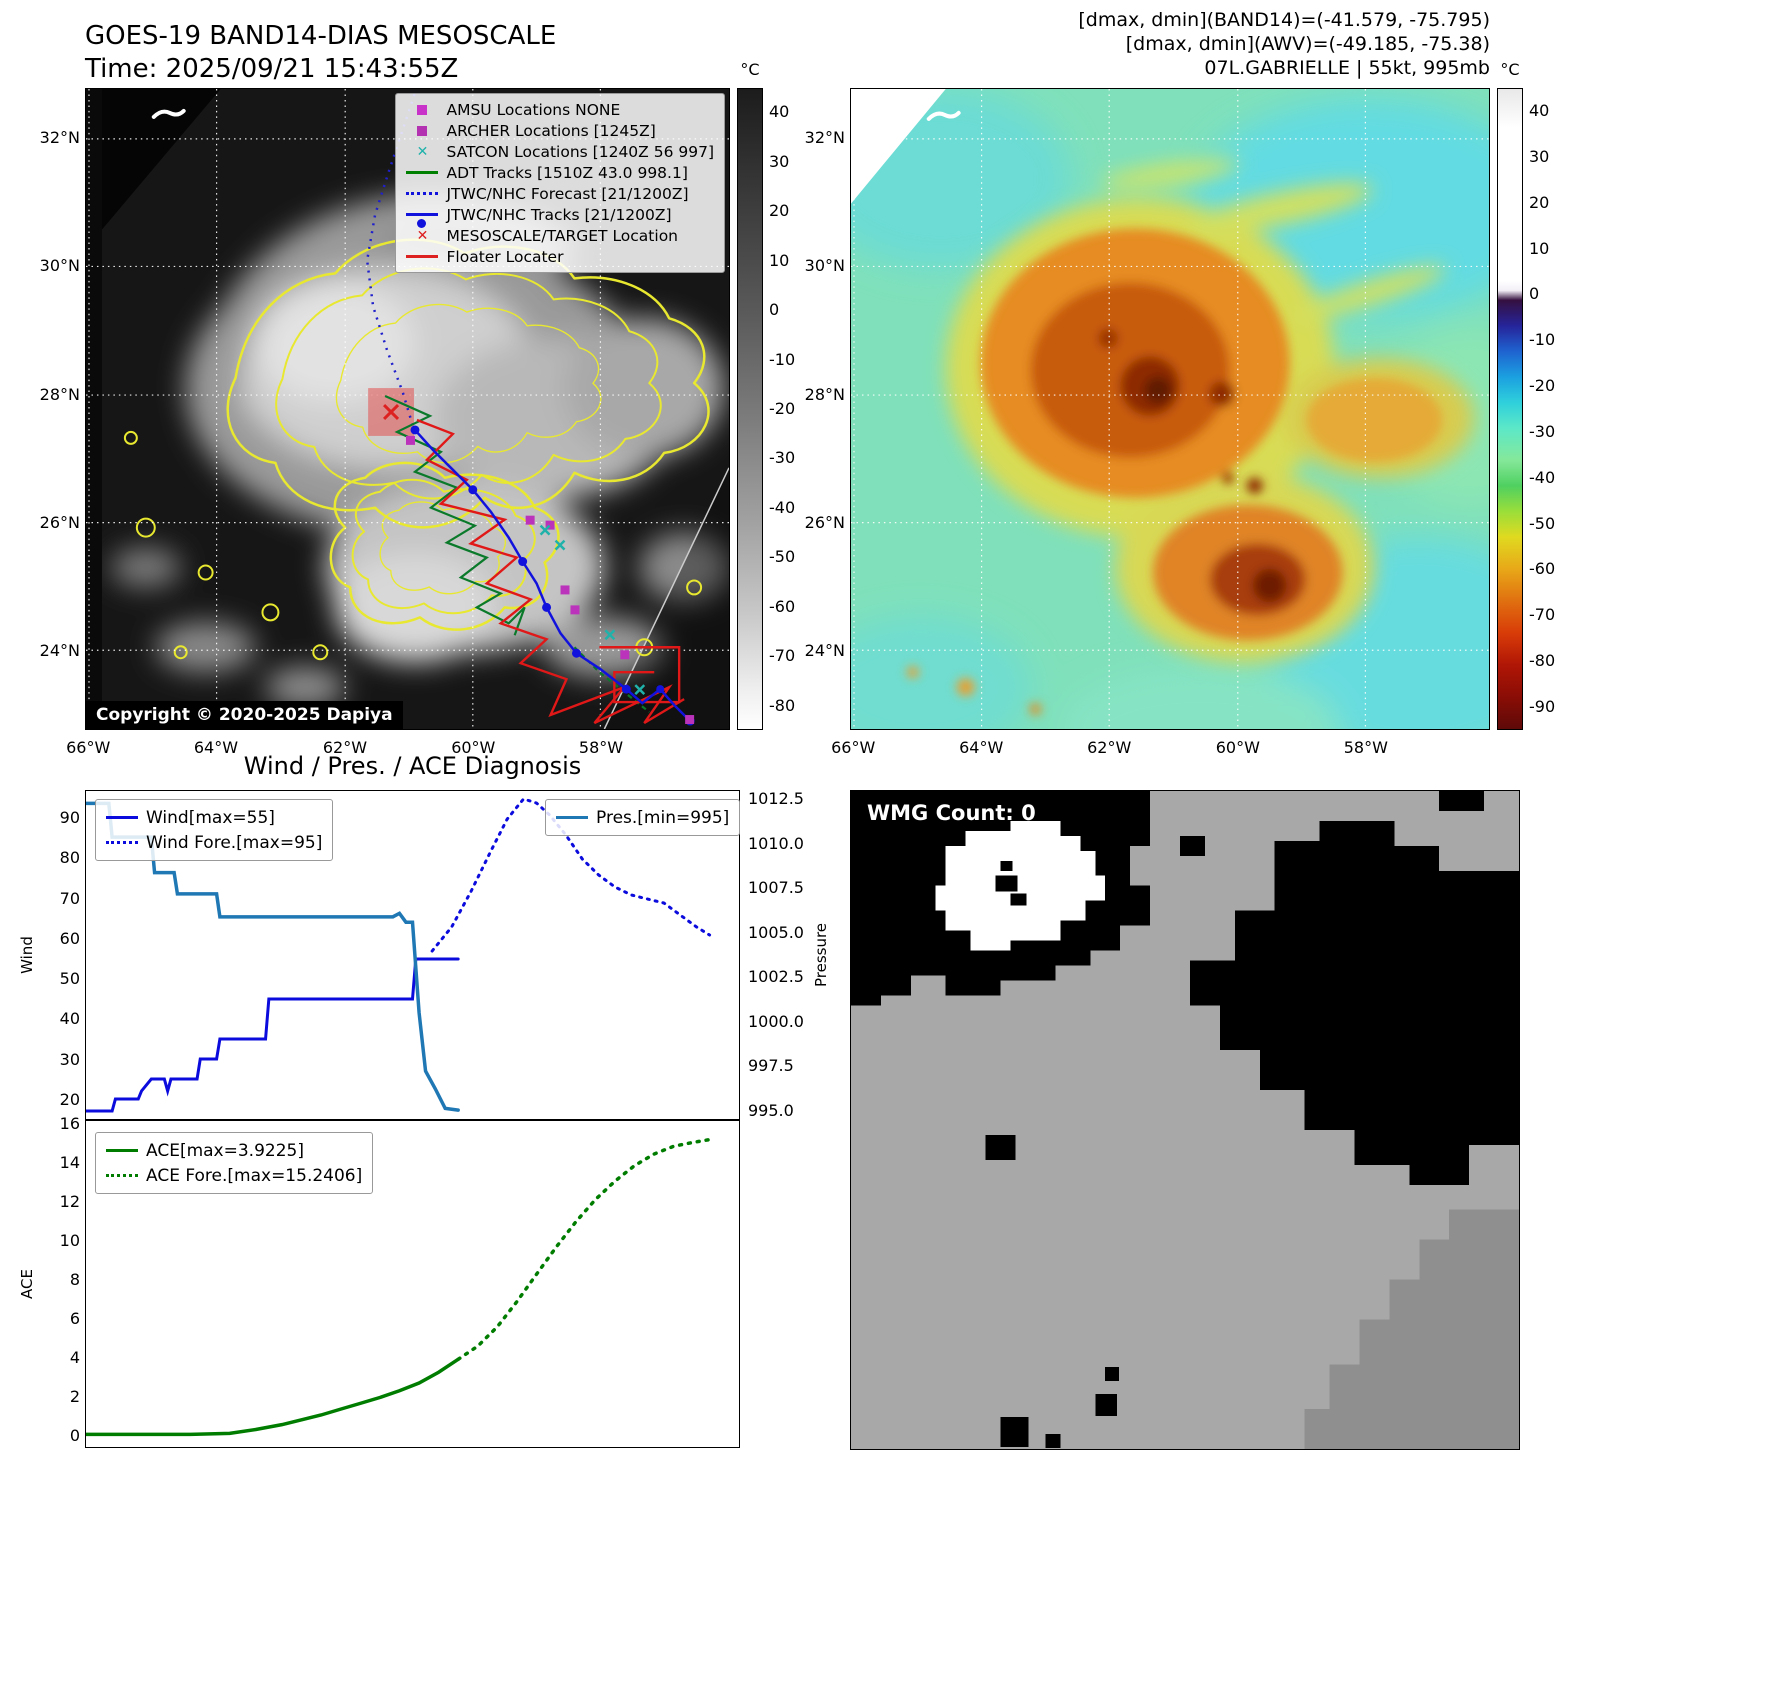  What do you see at coordinates (776, 798) in the screenshot?
I see `axis-tick-label: 1012.5` at bounding box center [776, 798].